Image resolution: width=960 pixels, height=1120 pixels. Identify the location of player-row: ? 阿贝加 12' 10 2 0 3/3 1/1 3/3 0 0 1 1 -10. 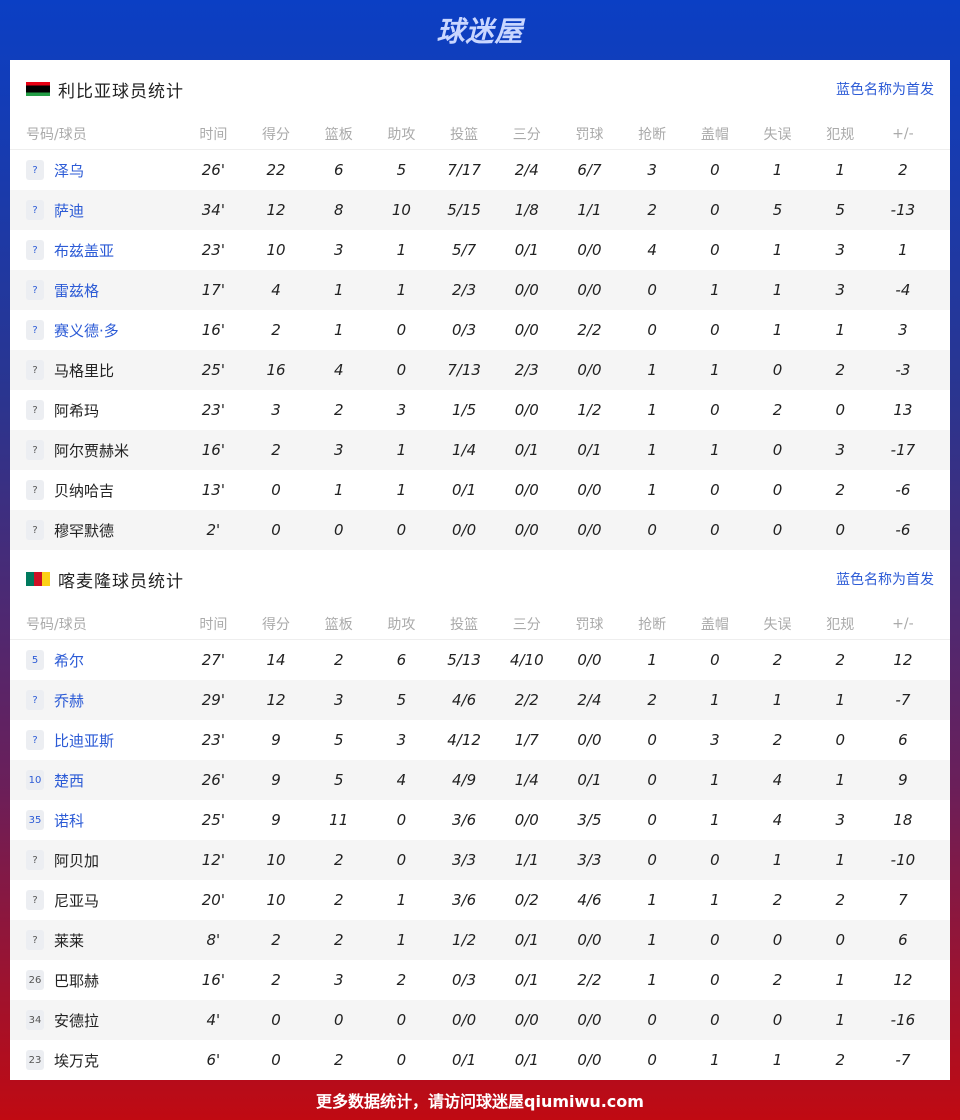
(480, 860).